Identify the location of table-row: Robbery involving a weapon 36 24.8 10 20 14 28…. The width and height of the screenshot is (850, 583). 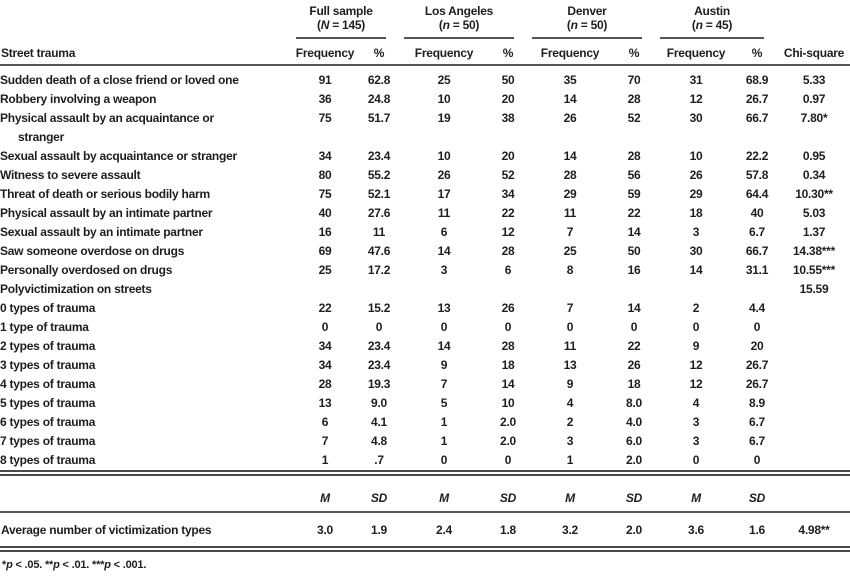
(425, 99).